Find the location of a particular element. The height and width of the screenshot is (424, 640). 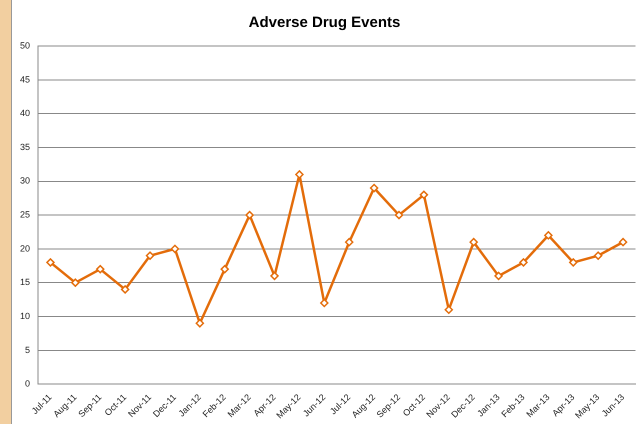

y-tick-label: 20 is located at coordinates (25, 248).